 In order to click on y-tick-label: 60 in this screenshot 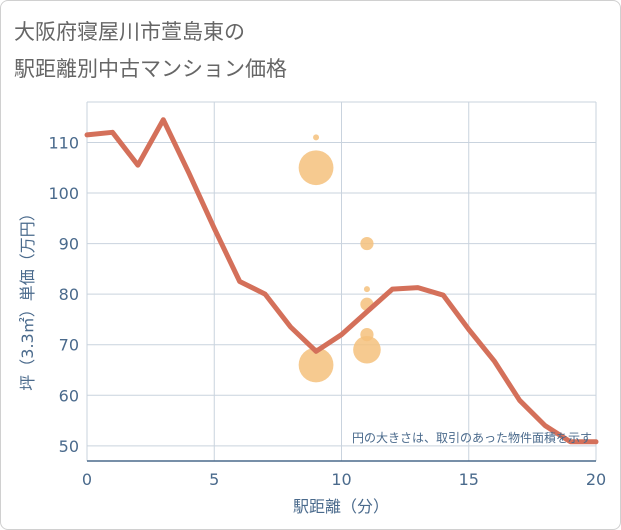, I will do `click(69, 395)`.